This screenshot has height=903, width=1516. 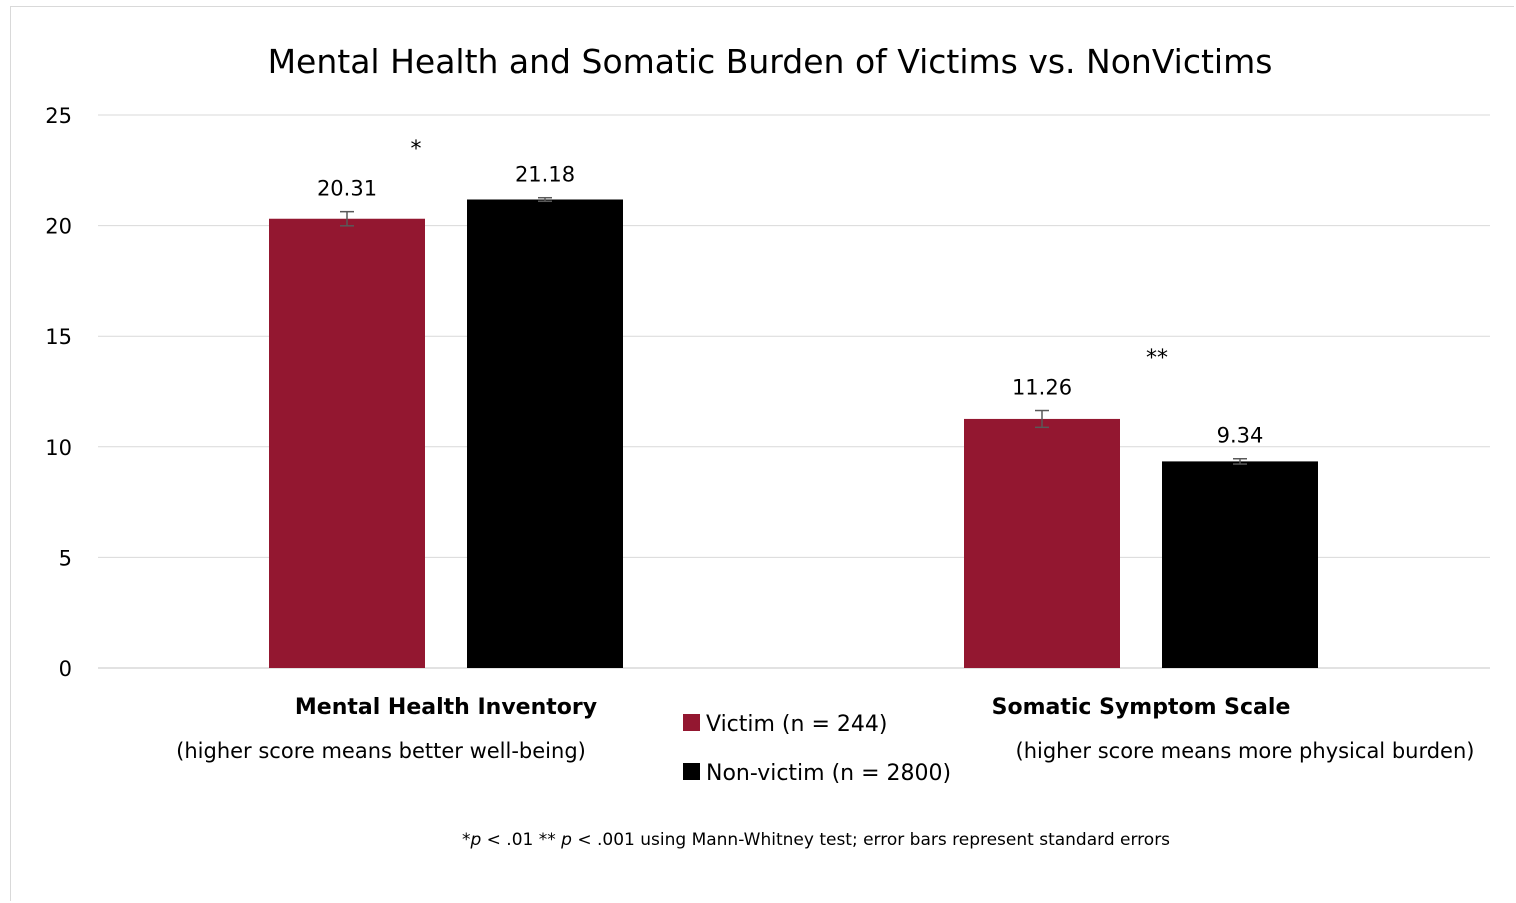 What do you see at coordinates (466, 840) in the screenshot?
I see `footnote-part: *` at bounding box center [466, 840].